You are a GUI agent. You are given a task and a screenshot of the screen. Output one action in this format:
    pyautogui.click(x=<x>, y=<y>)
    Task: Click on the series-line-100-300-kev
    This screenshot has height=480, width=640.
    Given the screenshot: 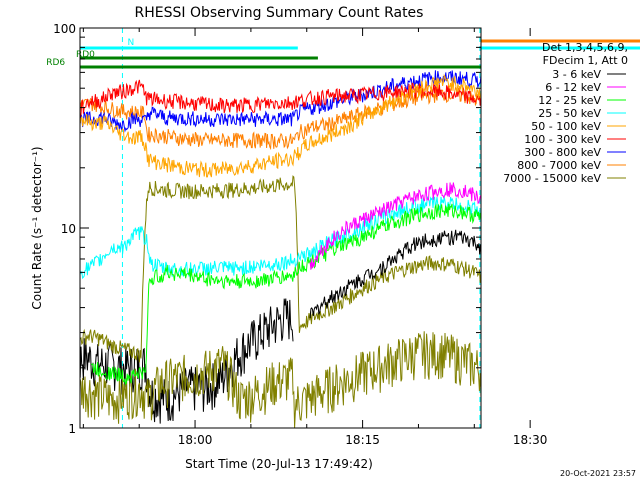 What is the action you would take?
    pyautogui.click(x=280, y=98)
    